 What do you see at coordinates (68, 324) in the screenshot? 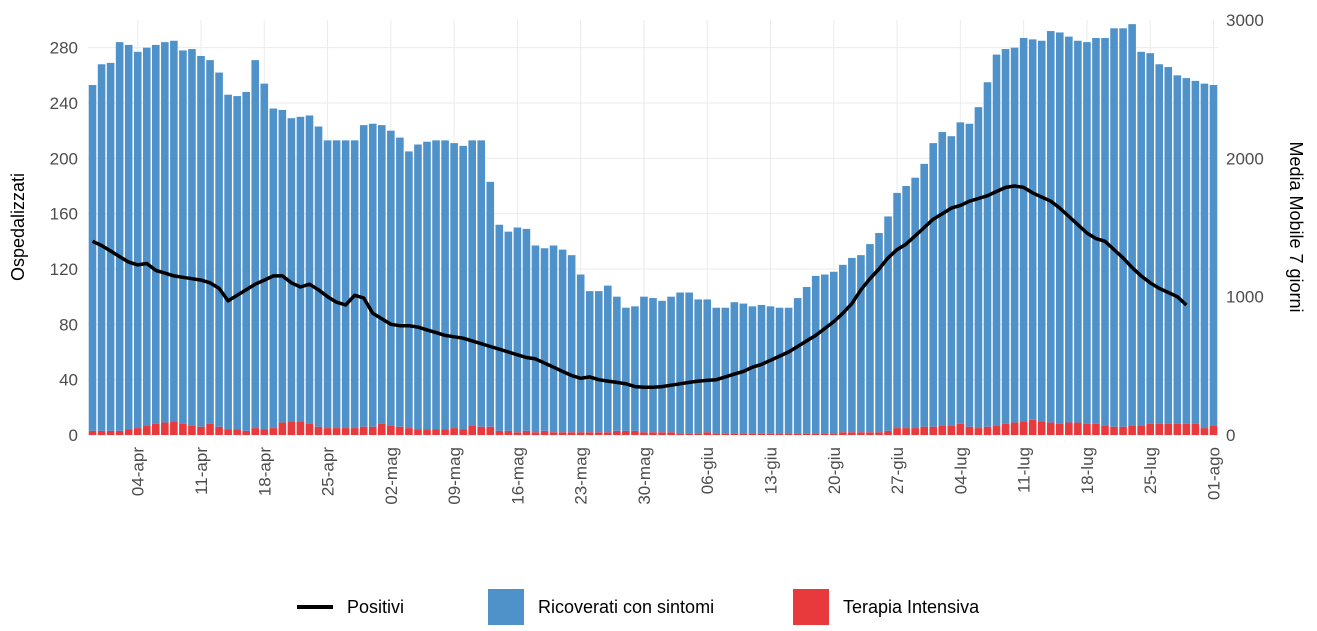
I see `y-tick-label: 80` at bounding box center [68, 324].